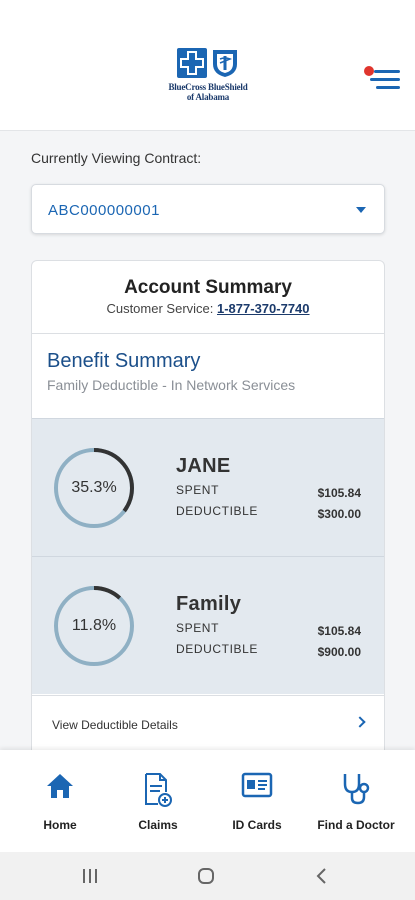 The image size is (415, 900). I want to click on blue-shield-icon, so click(225, 63).